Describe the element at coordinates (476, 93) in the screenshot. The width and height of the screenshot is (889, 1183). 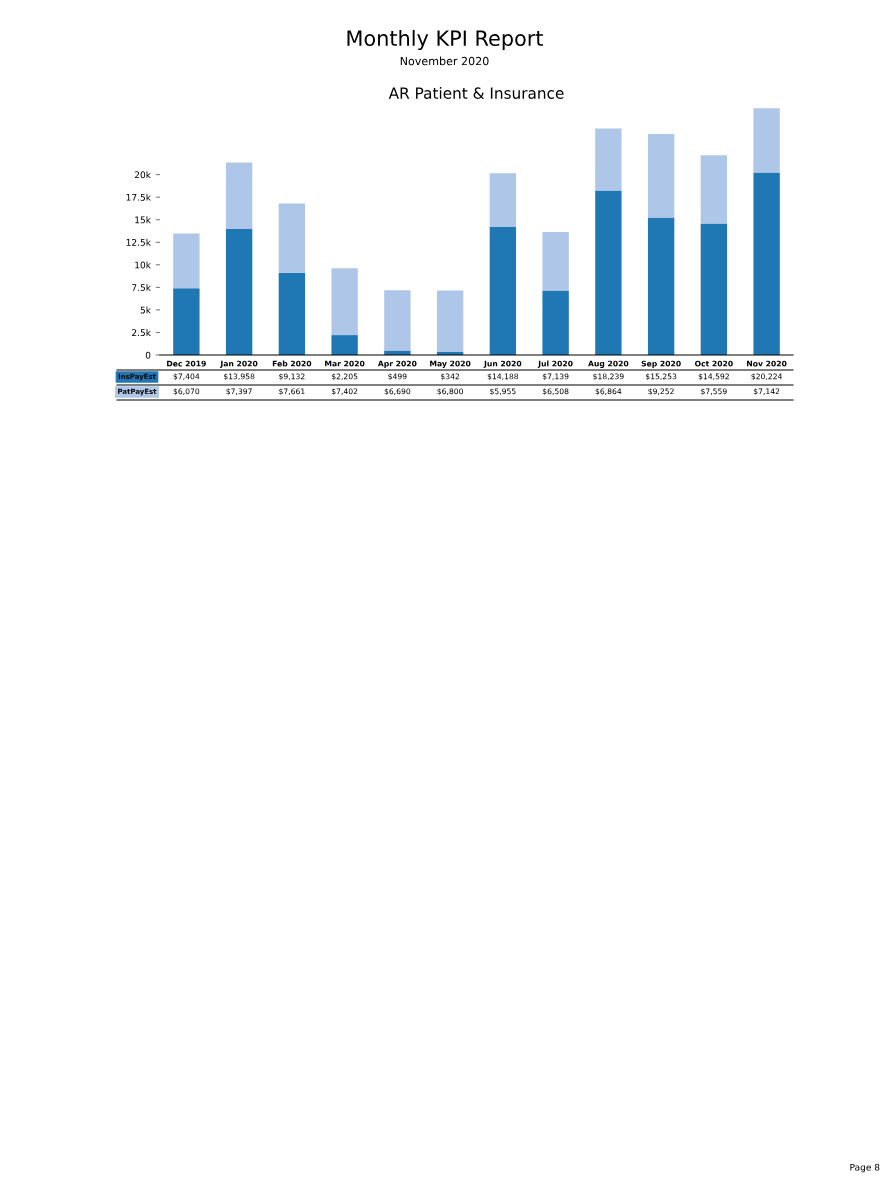
I see `chart-title: AR Patient & Insurance` at that location.